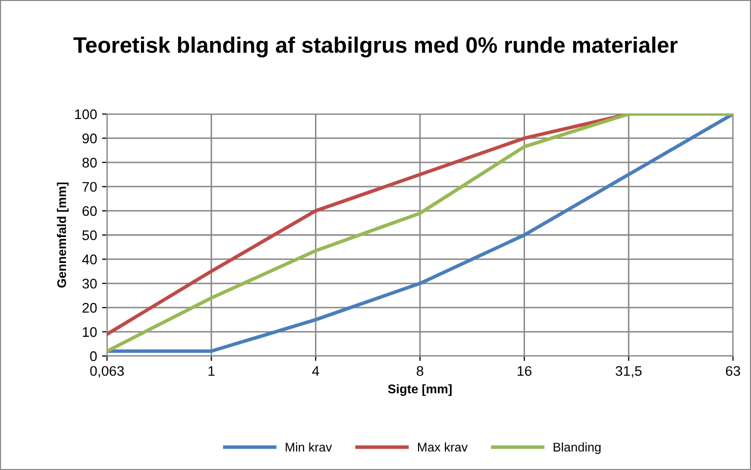 The image size is (751, 470). What do you see at coordinates (89, 235) in the screenshot?
I see `y-tick-label: 50` at bounding box center [89, 235].